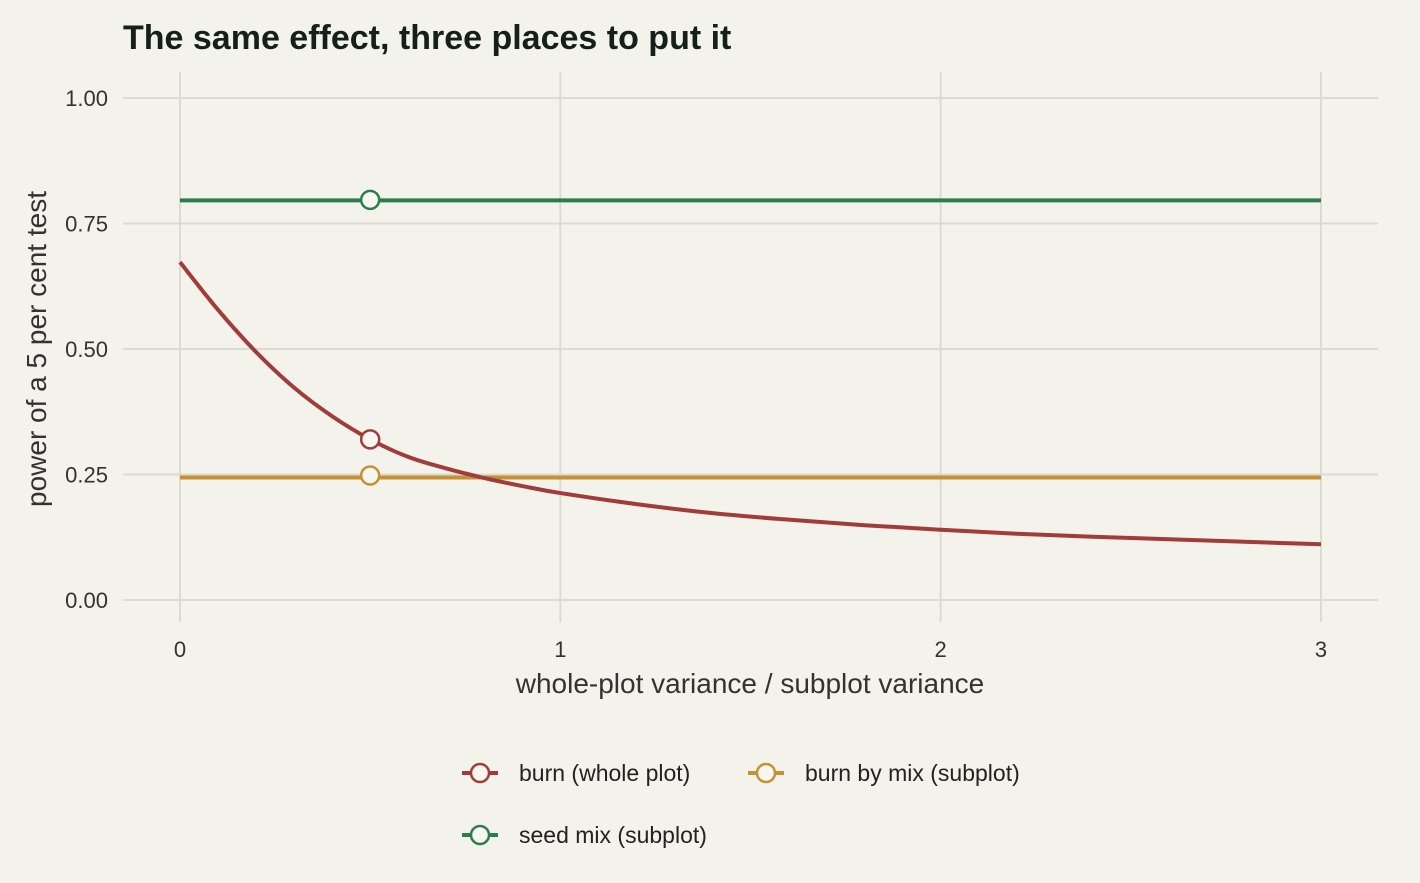  Describe the element at coordinates (427, 38) in the screenshot. I see `chart-title: The same effect, three places to put it` at that location.